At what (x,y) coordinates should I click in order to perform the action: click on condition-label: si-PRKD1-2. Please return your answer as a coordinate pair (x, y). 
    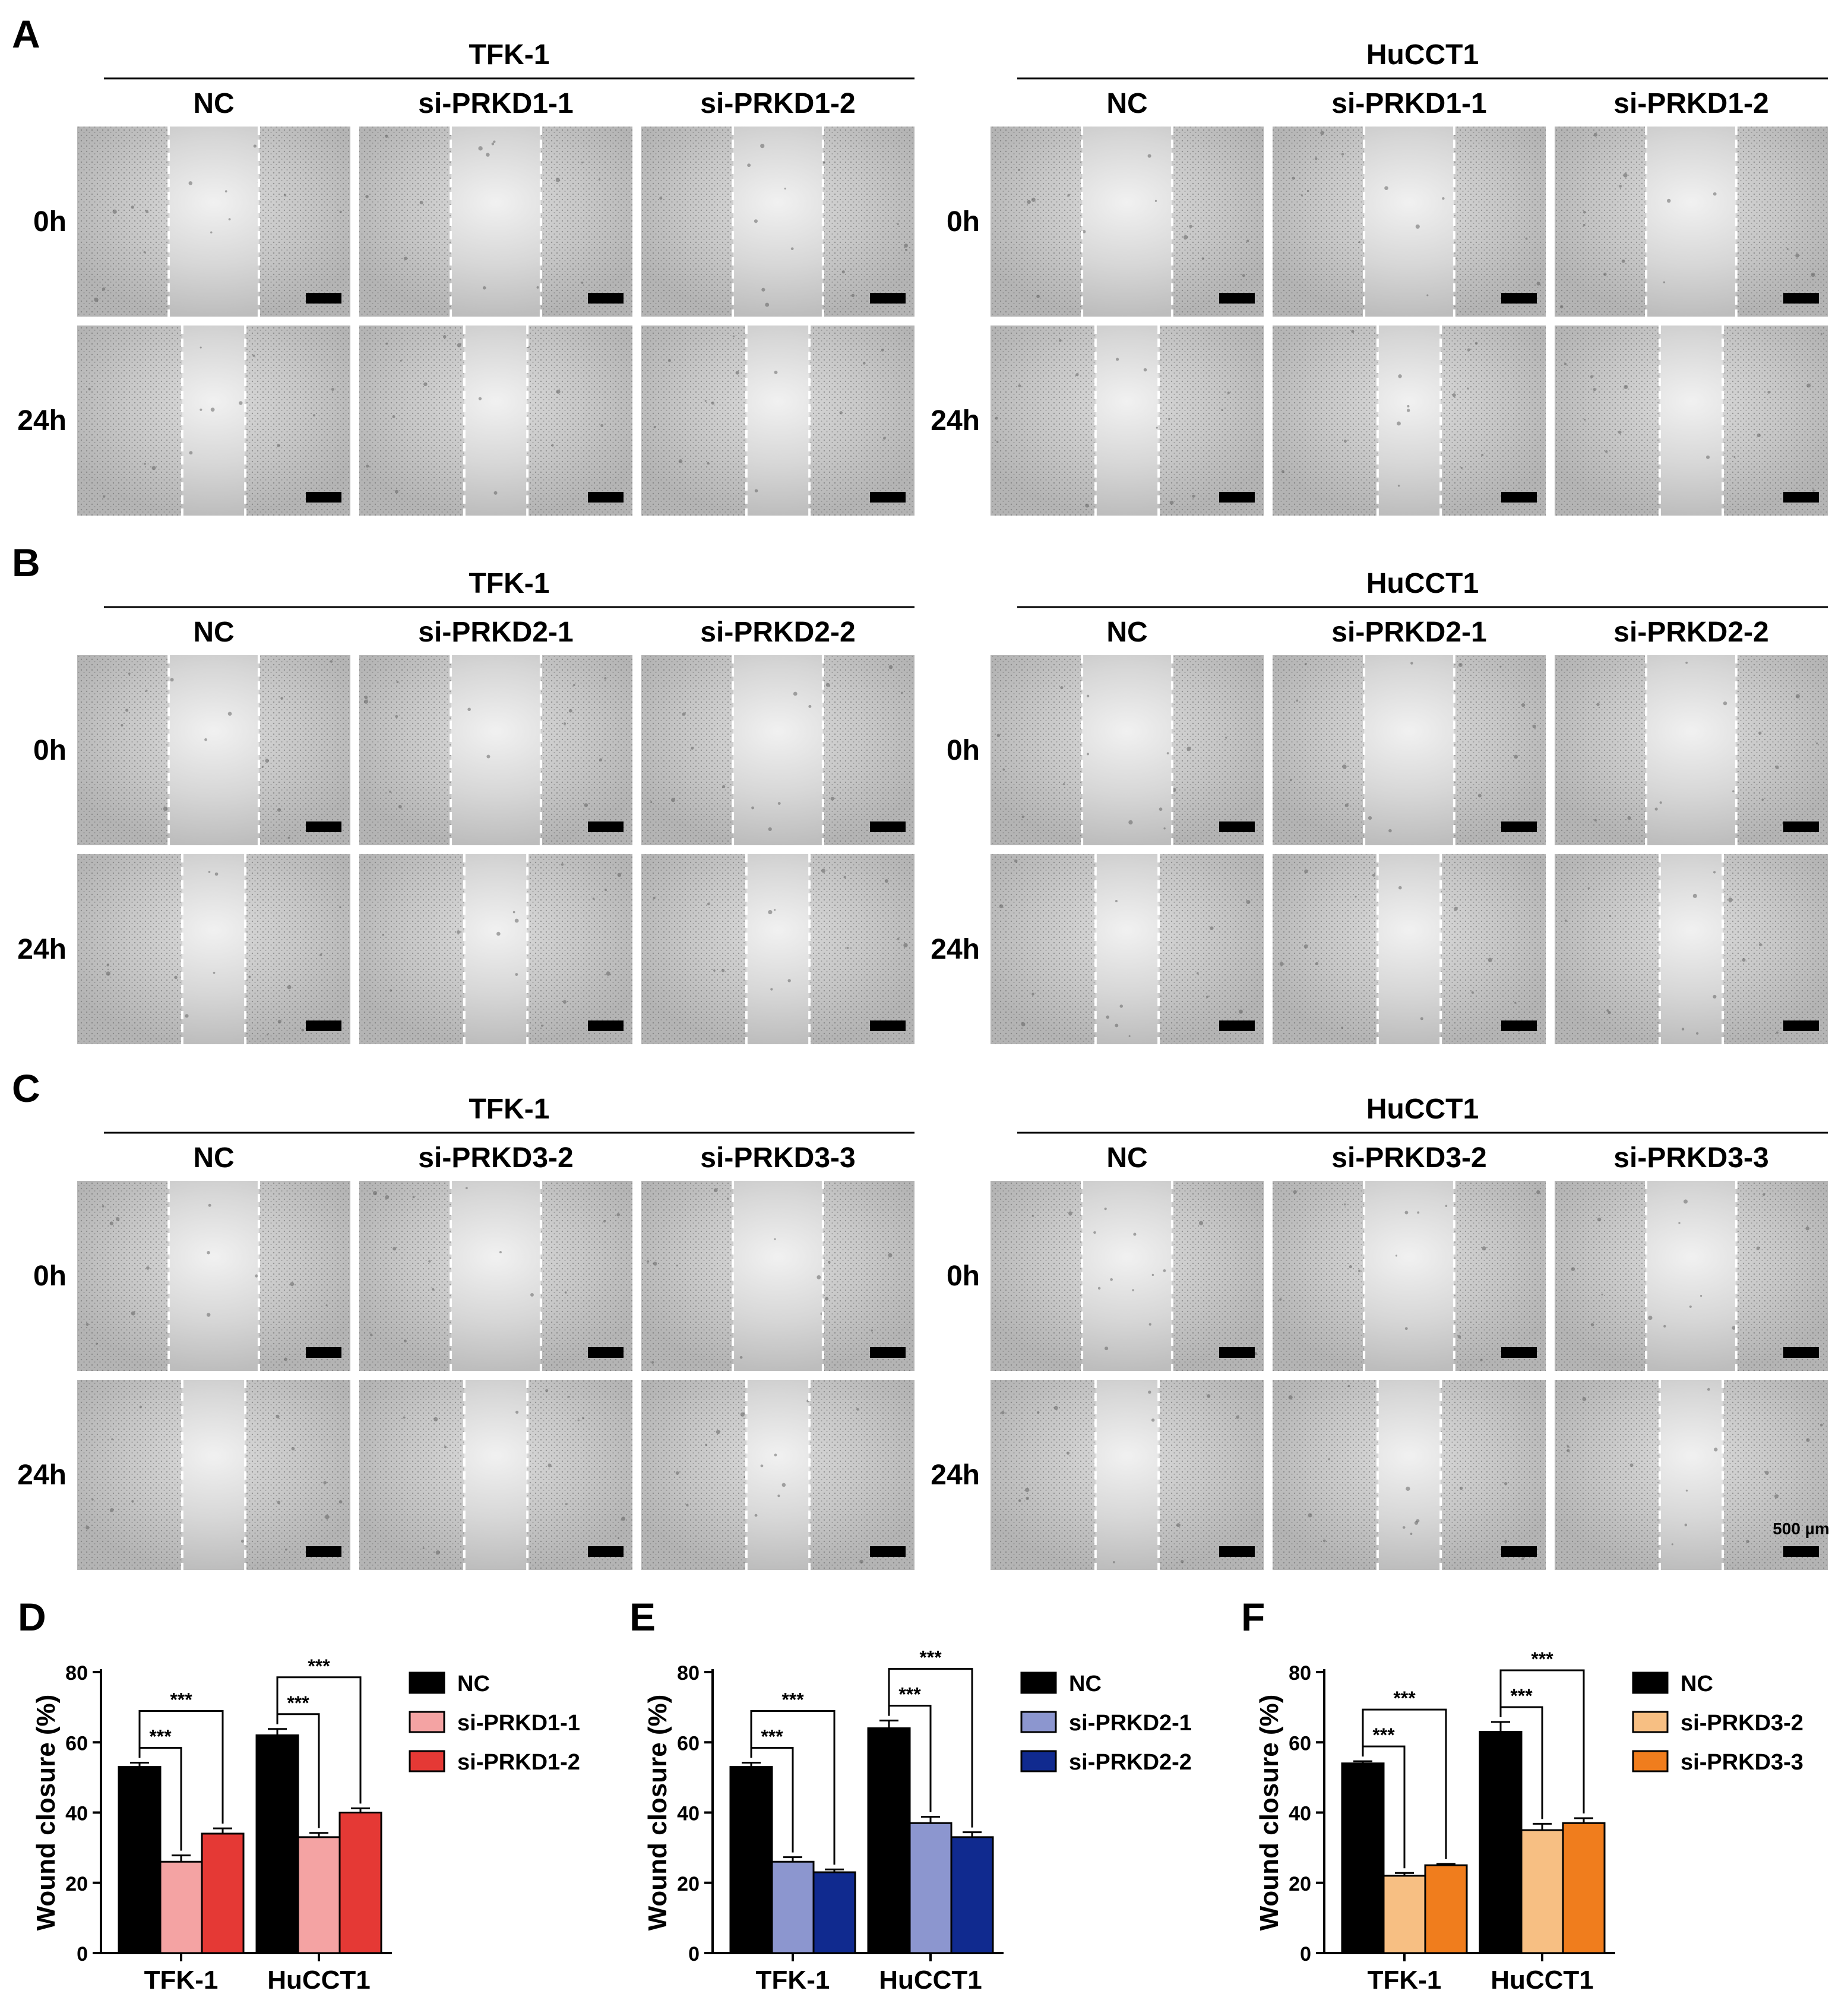
    Looking at the image, I should click on (777, 103).